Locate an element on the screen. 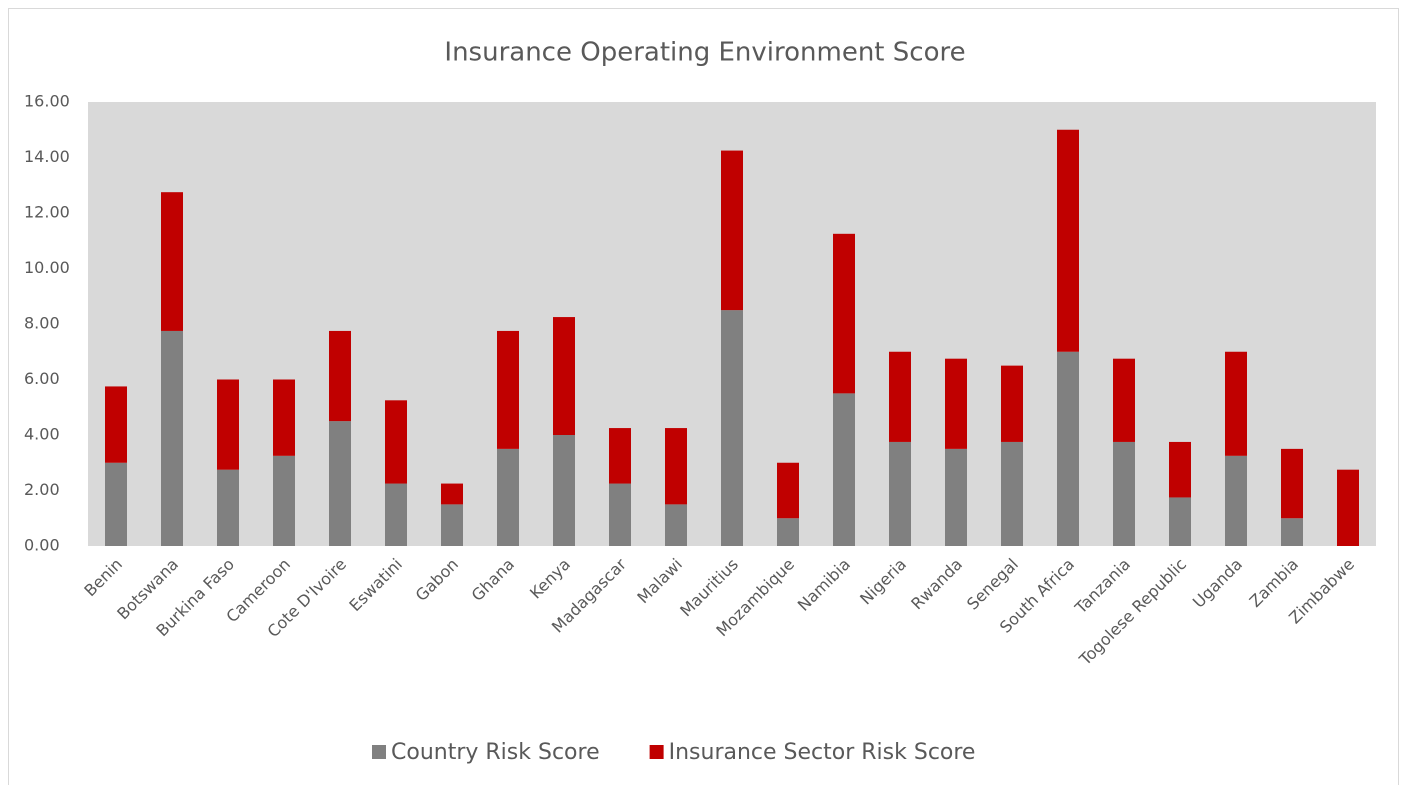 This screenshot has height=785, width=1408. x-tick-label: Namibia is located at coordinates (824, 585).